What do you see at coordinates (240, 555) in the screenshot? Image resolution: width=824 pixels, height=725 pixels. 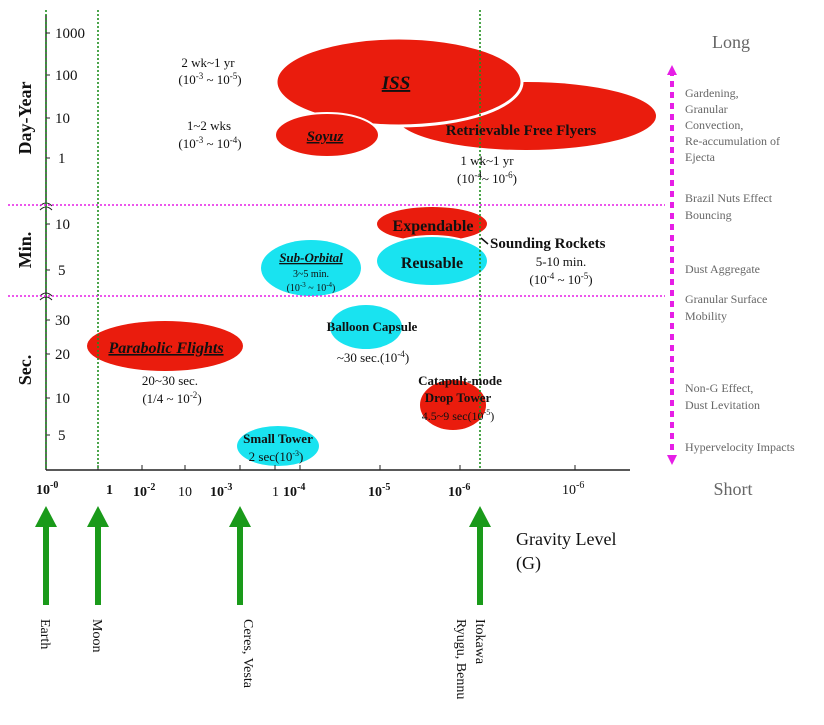 I see `ceres-arrow` at bounding box center [240, 555].